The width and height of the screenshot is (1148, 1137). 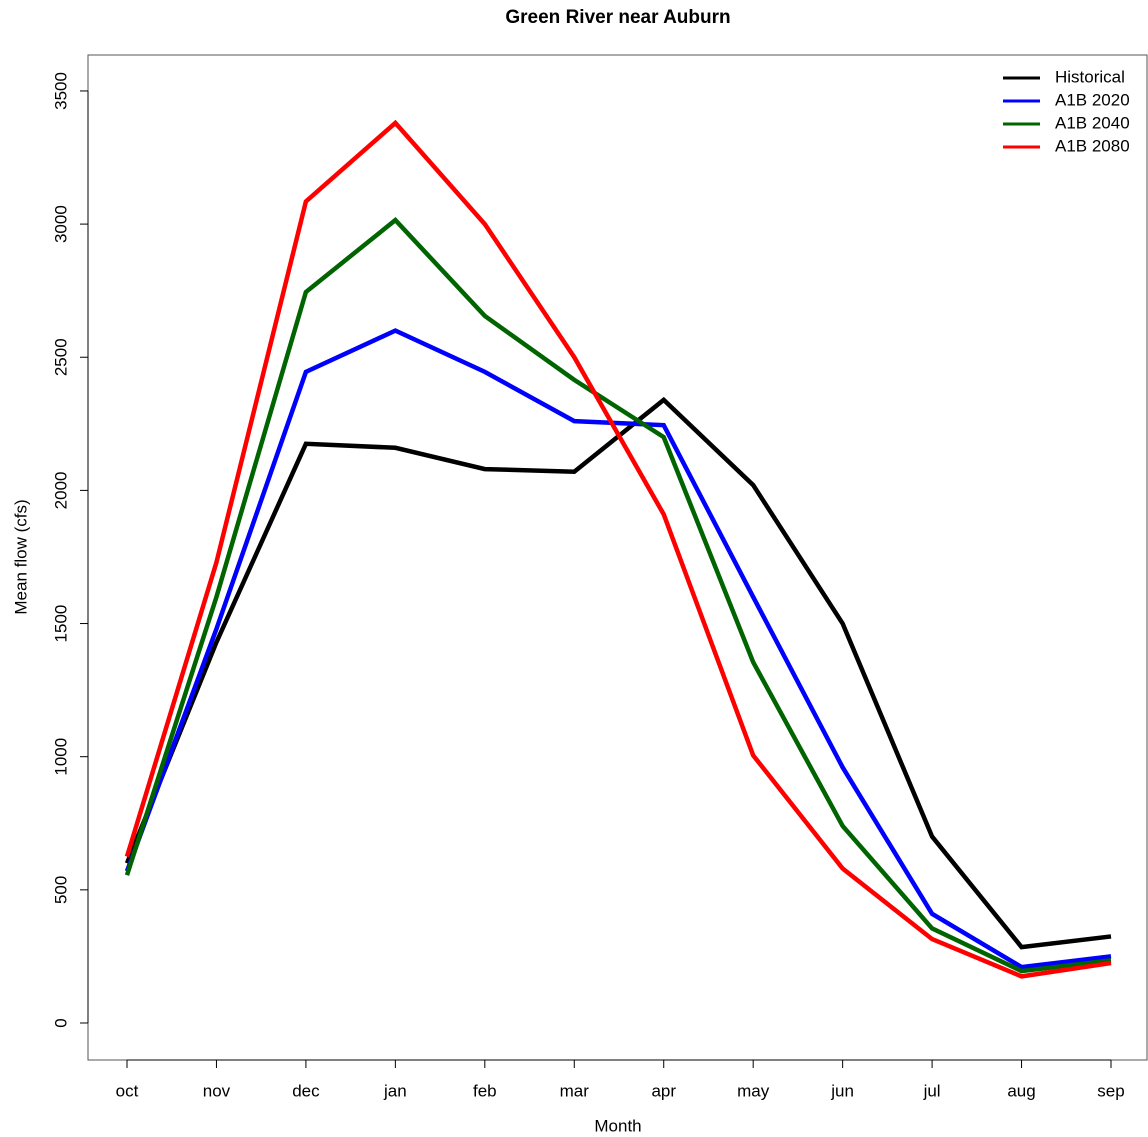 What do you see at coordinates (753, 1090) in the screenshot?
I see `x-tick-label: may` at bounding box center [753, 1090].